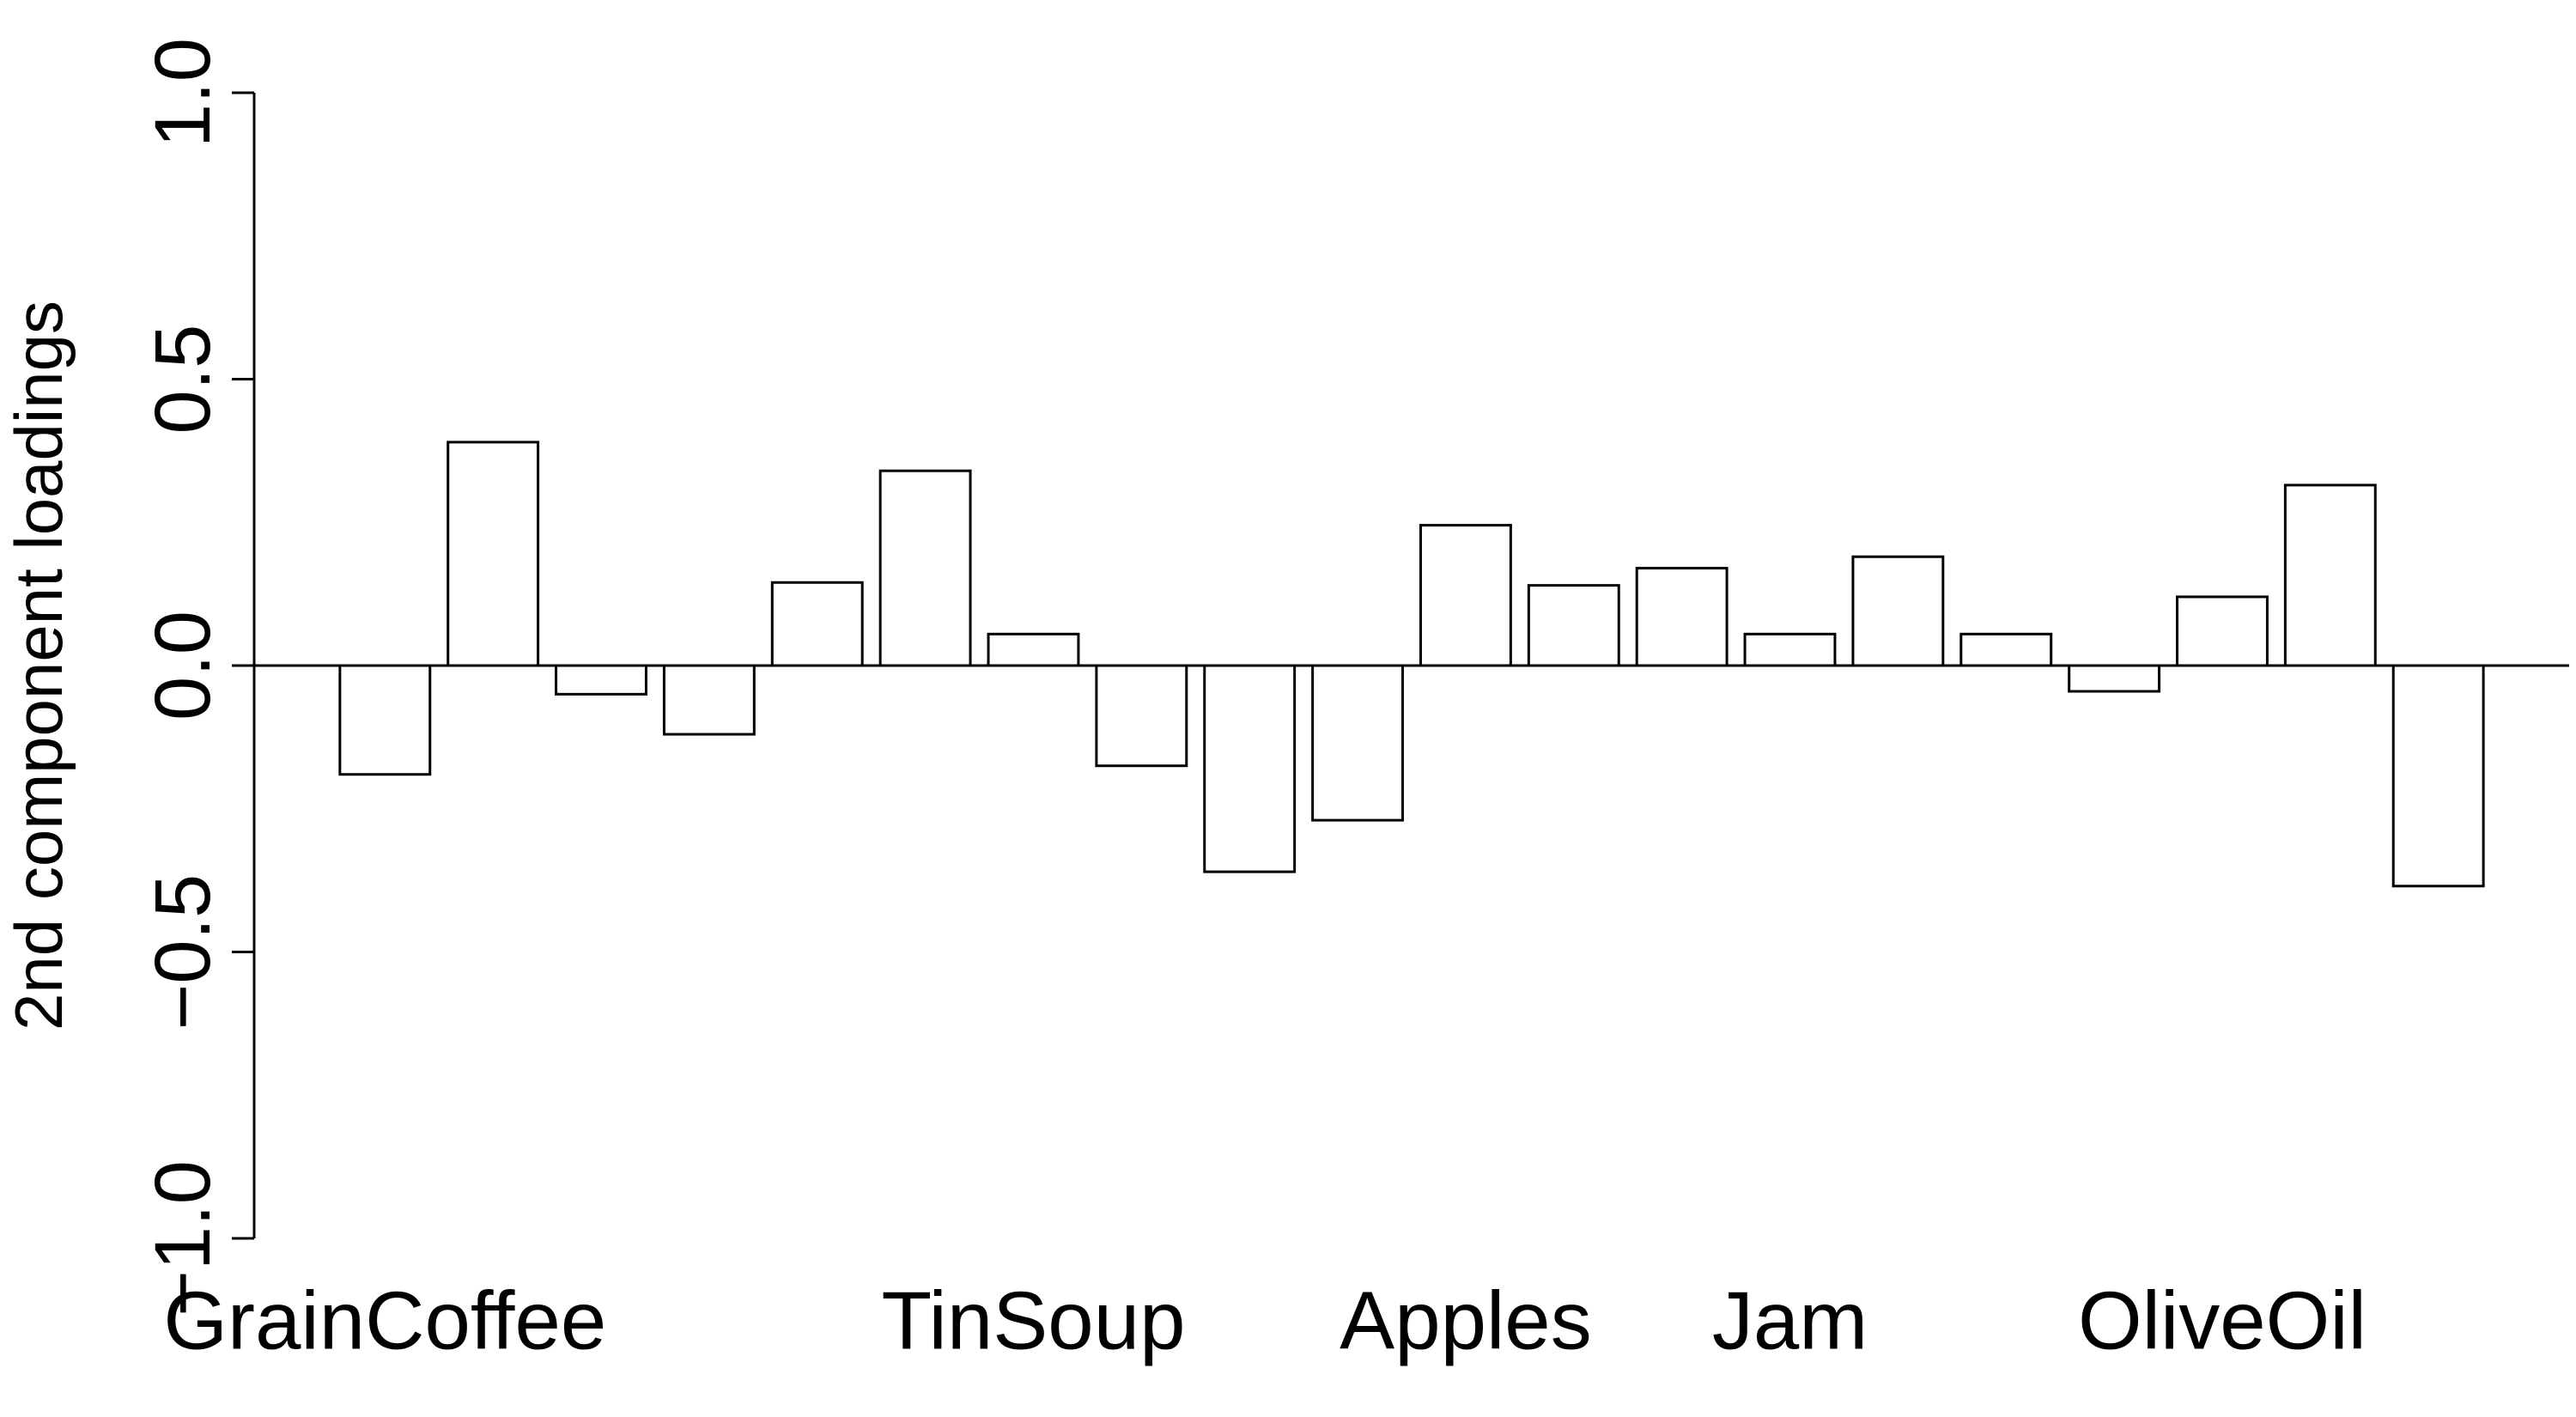  I want to click on x-tick-label: OliveOil, so click(2222, 1320).